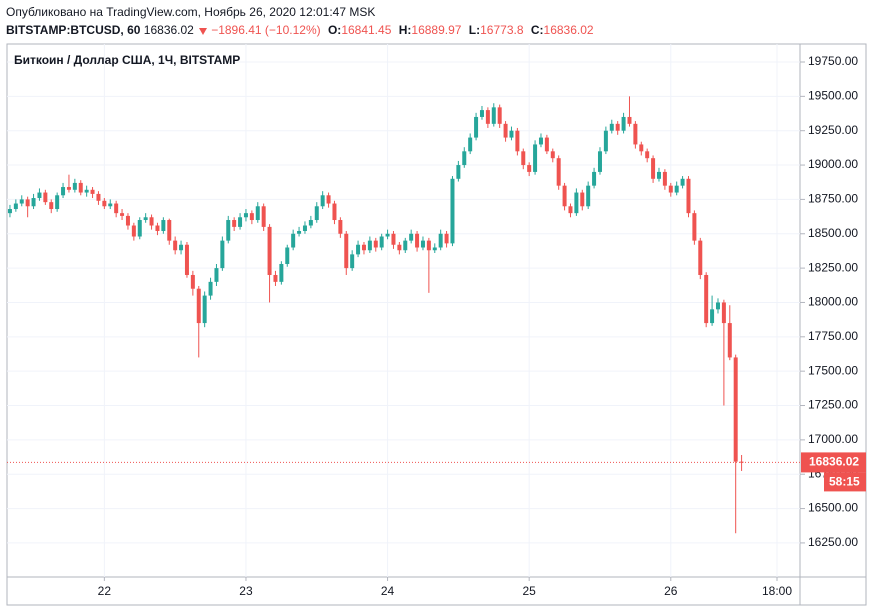 This screenshot has width=874, height=613. Describe the element at coordinates (833, 130) in the screenshot. I see `y-tick-label: 19250.00` at that location.